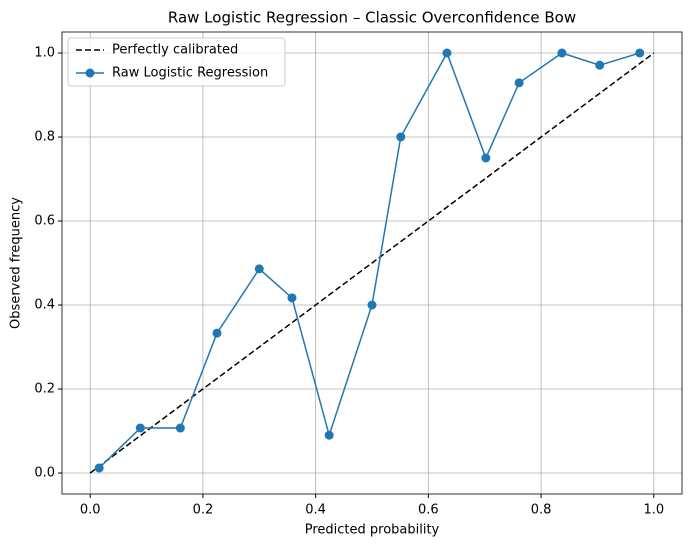  What do you see at coordinates (44, 473) in the screenshot?
I see `y-tick-label: 0.0` at bounding box center [44, 473].